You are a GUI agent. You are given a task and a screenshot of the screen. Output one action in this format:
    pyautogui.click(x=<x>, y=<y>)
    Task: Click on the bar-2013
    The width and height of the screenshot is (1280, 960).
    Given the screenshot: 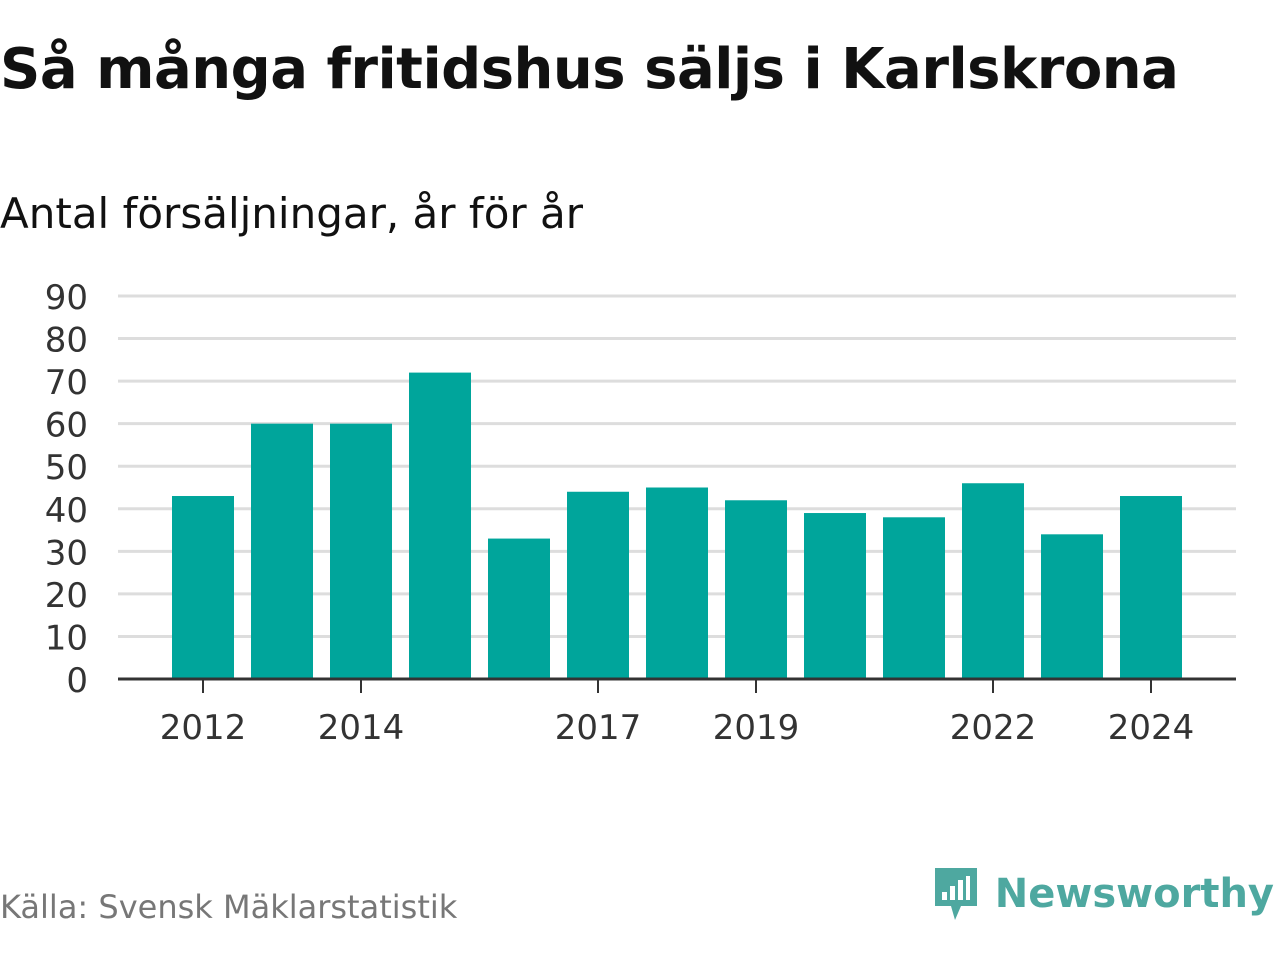 What is the action you would take?
    pyautogui.click(x=282, y=551)
    